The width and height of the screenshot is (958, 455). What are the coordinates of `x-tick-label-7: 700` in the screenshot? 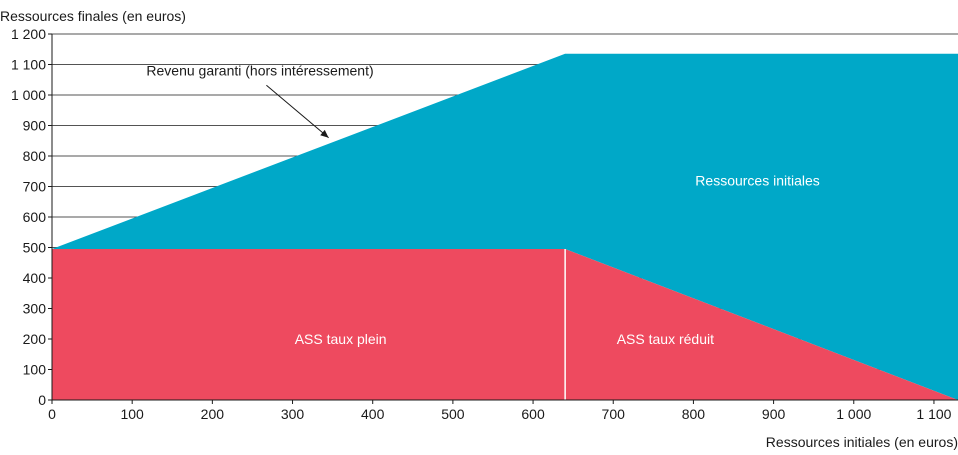 It's located at (614, 414).